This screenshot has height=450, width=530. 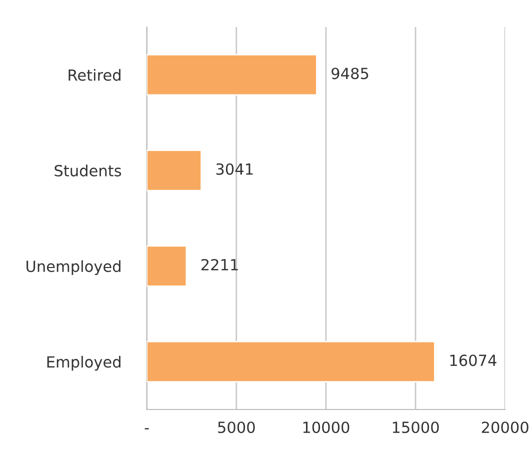 I want to click on y-tick-label: Unemployed, so click(x=73, y=268).